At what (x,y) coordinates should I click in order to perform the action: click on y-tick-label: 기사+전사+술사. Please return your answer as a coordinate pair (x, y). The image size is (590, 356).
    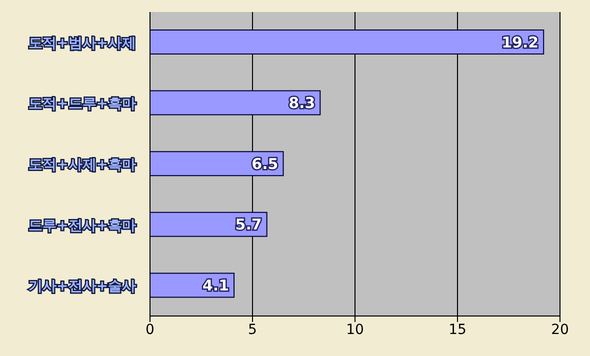
    Looking at the image, I should click on (82, 286).